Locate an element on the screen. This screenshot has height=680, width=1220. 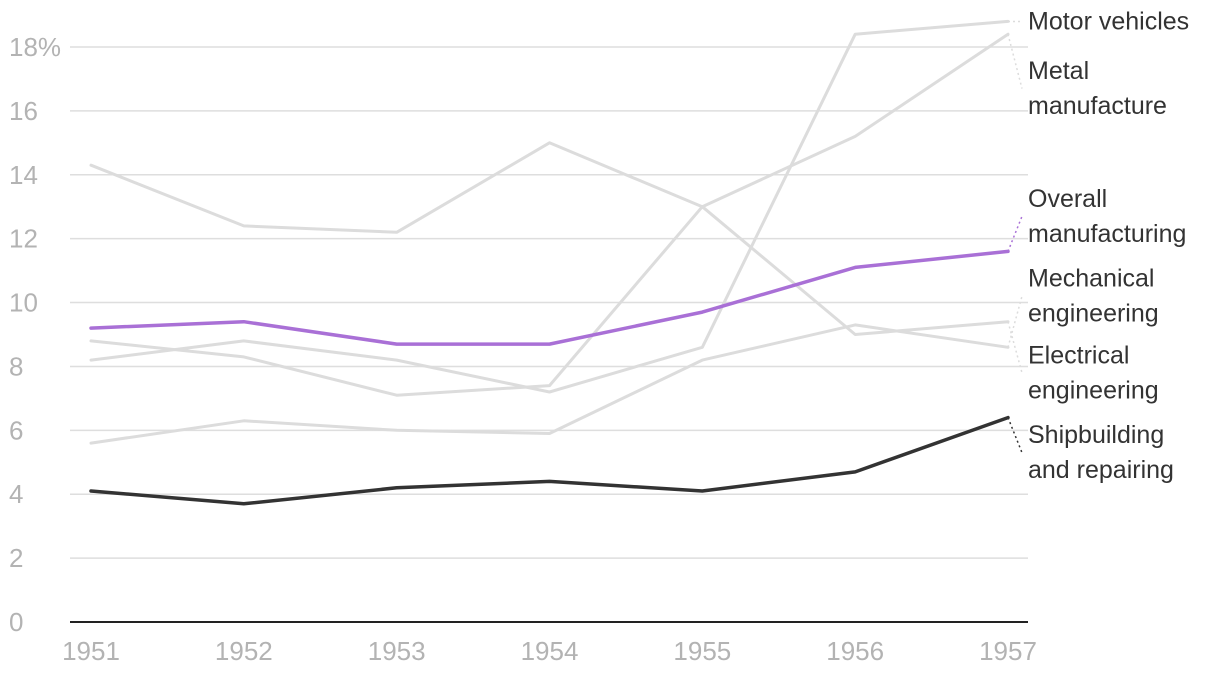
series-label-line: Motor vehicles is located at coordinates (1108, 21).